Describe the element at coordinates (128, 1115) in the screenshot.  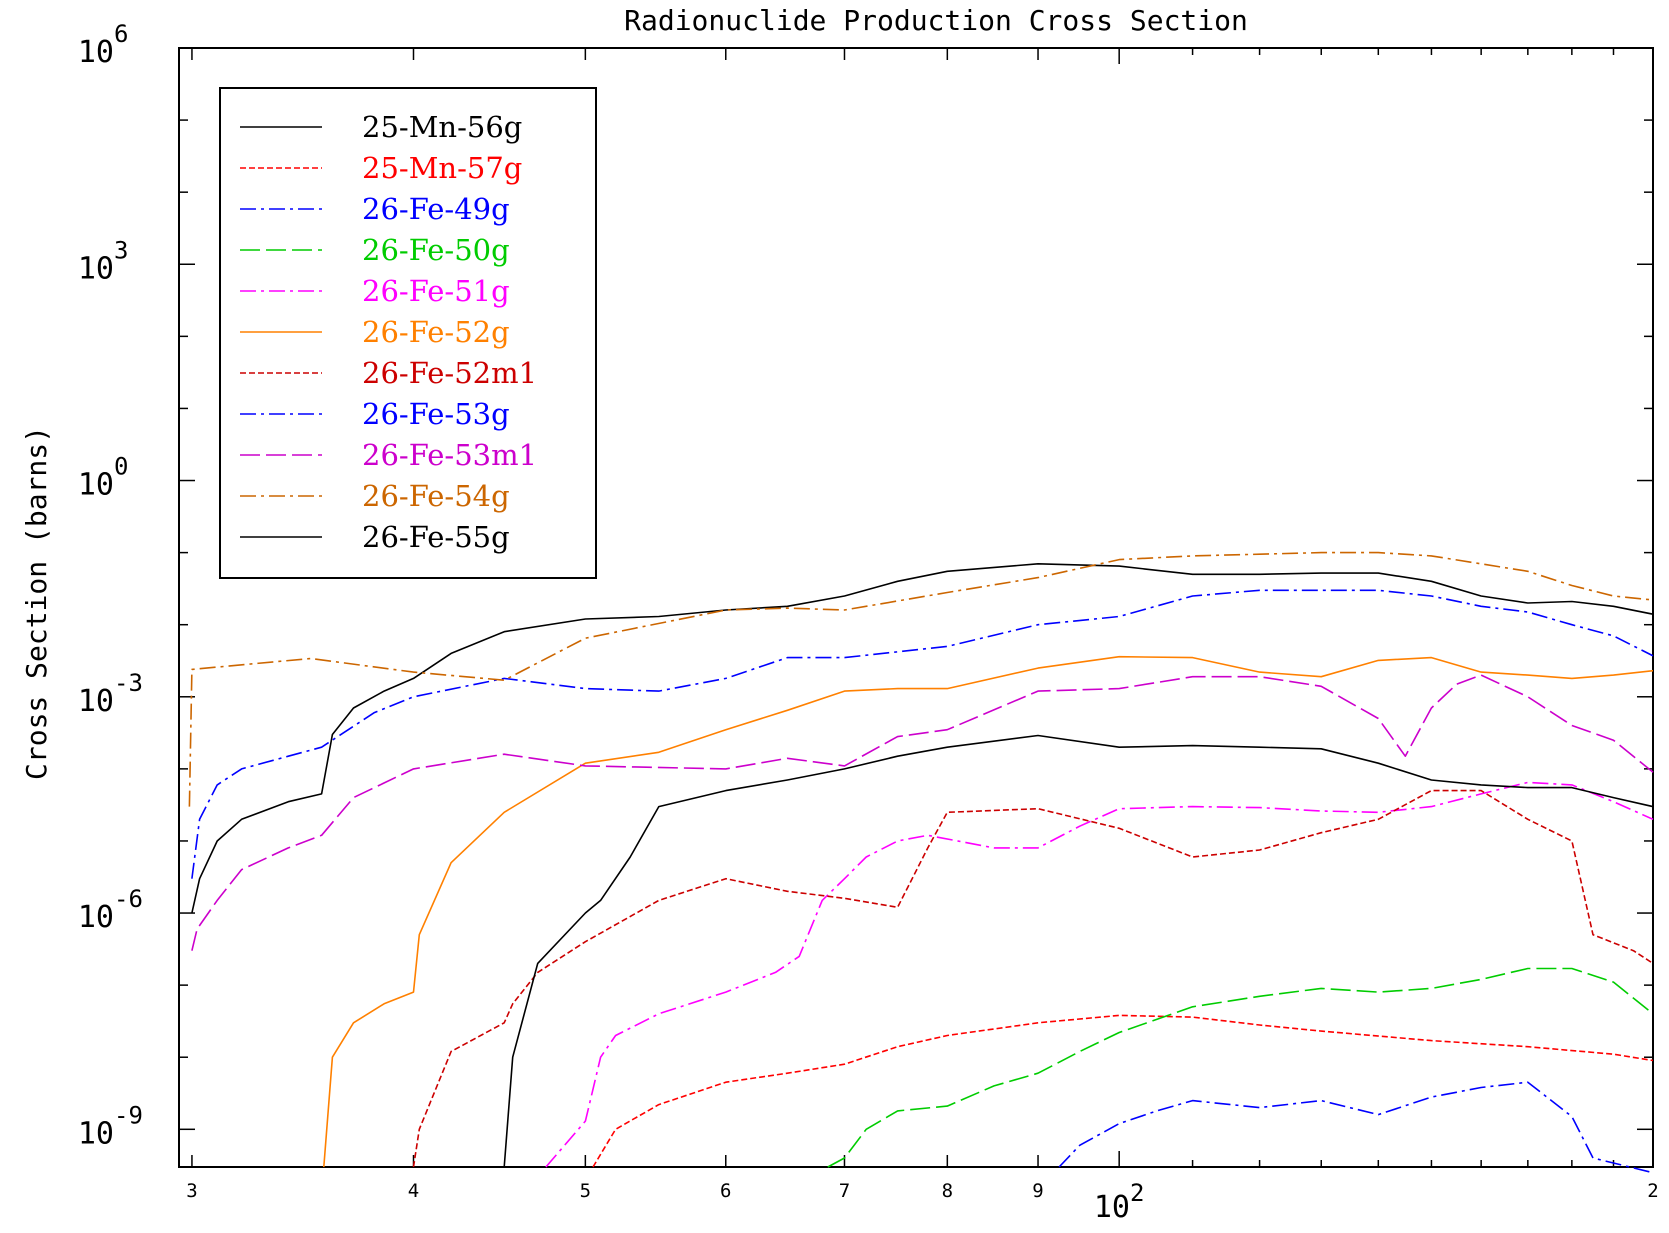
I see `y-tick-exponent: -9` at that location.